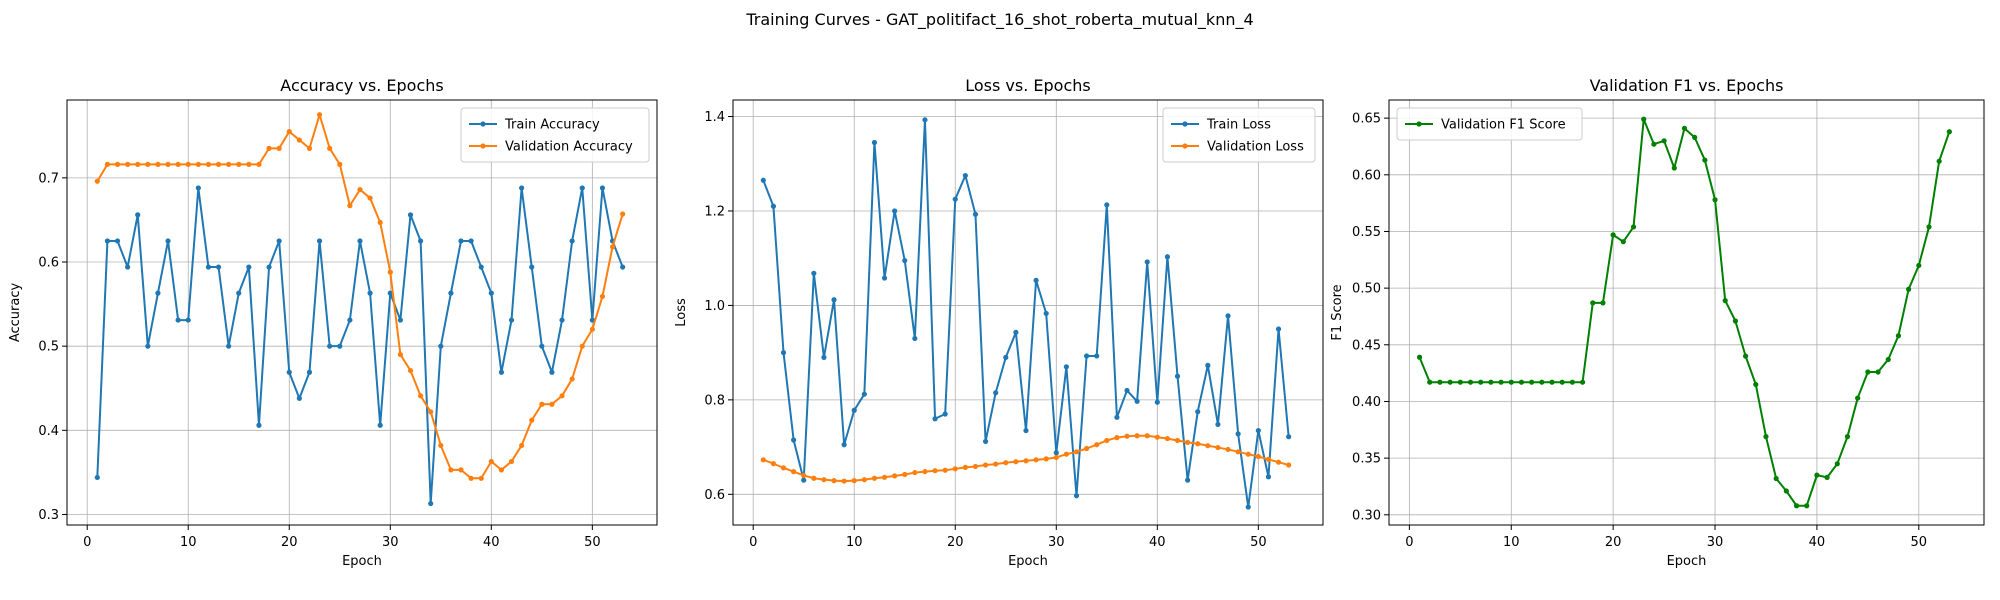 The width and height of the screenshot is (2000, 600). Describe the element at coordinates (569, 147) in the screenshot. I see `legend-label: Validation Accuracy` at that location.